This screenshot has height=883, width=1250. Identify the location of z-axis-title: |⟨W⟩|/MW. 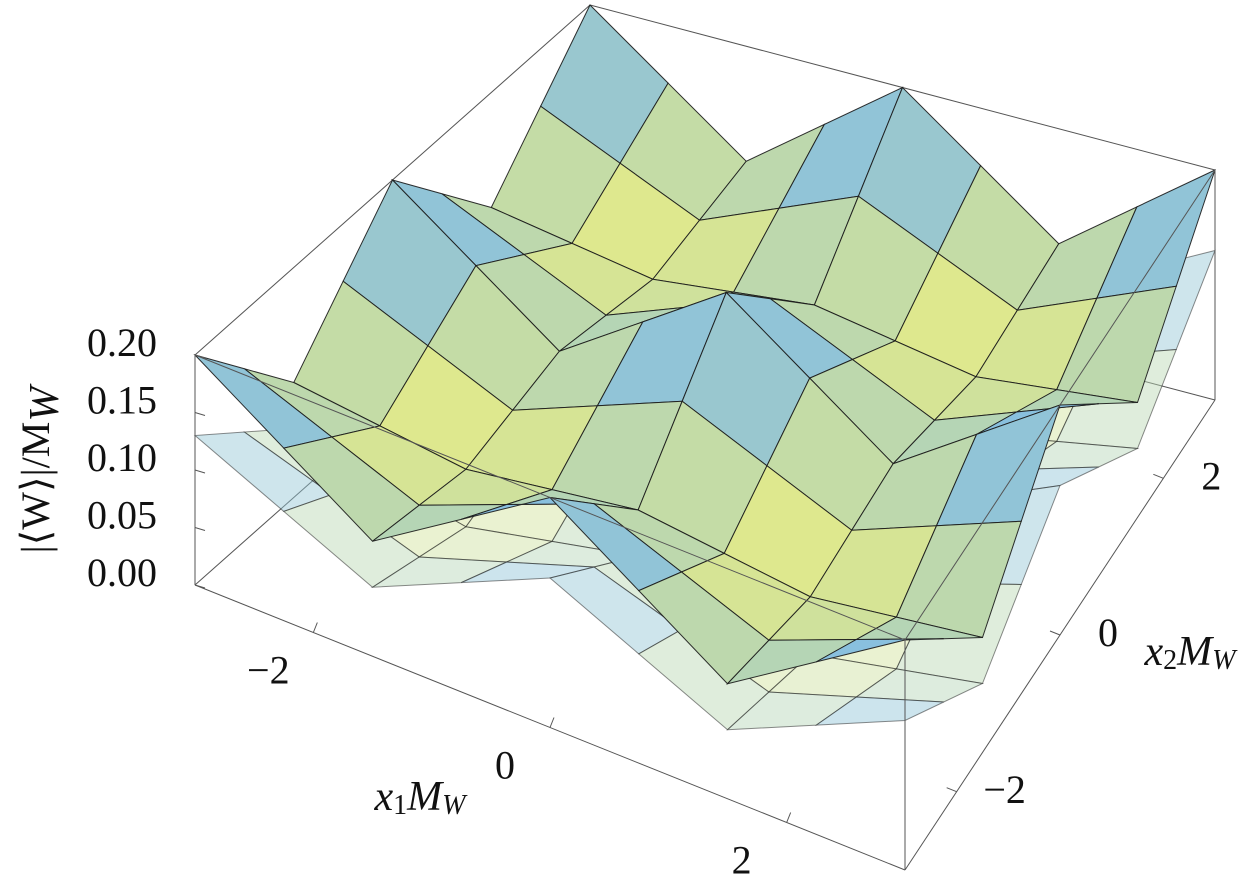
(40, 468).